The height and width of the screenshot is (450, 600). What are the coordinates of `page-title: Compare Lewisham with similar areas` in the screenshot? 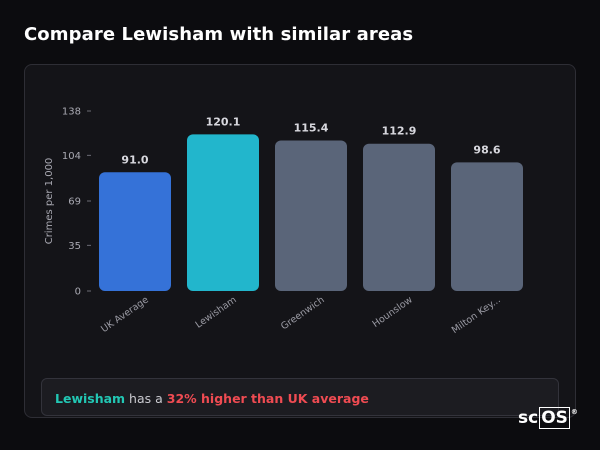 It's located at (219, 34).